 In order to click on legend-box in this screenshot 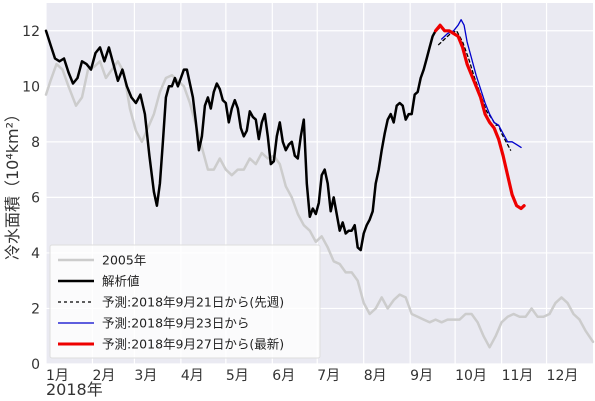, I will do `click(185, 301)`.